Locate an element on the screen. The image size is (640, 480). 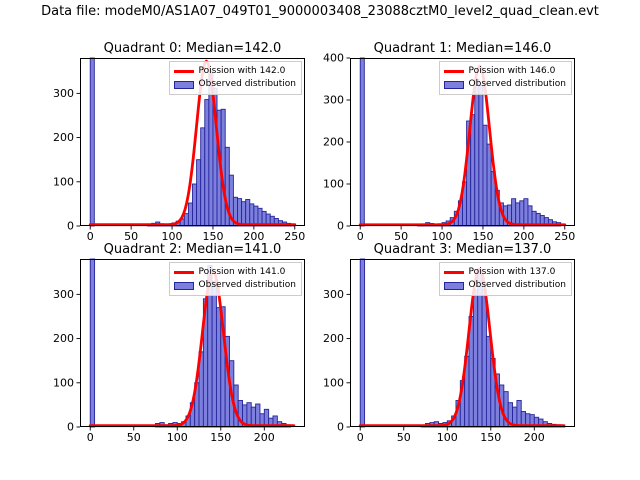
quadrant-3-title: Quadrant 3: Median=137.0 is located at coordinates (462, 249).